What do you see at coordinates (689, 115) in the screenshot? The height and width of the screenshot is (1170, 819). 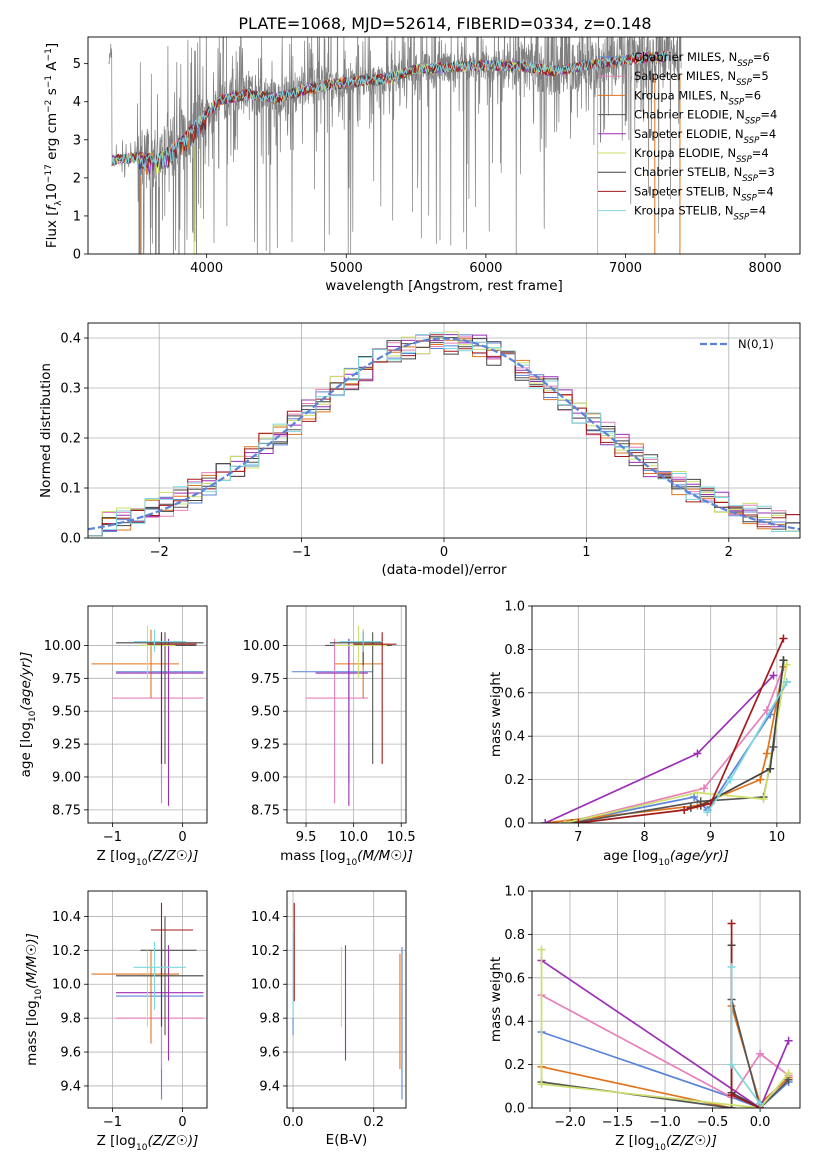 I see `legend-label: Chabrier ELODIE, N` at bounding box center [689, 115].